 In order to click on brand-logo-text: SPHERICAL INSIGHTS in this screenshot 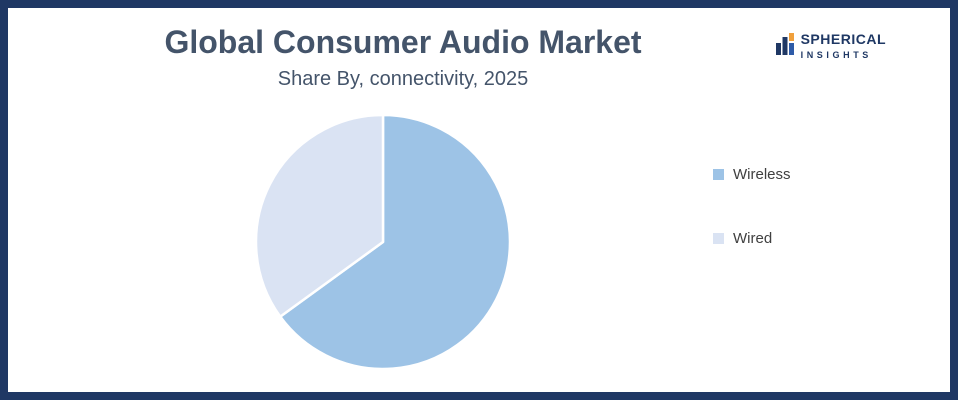, I will do `click(843, 46)`.